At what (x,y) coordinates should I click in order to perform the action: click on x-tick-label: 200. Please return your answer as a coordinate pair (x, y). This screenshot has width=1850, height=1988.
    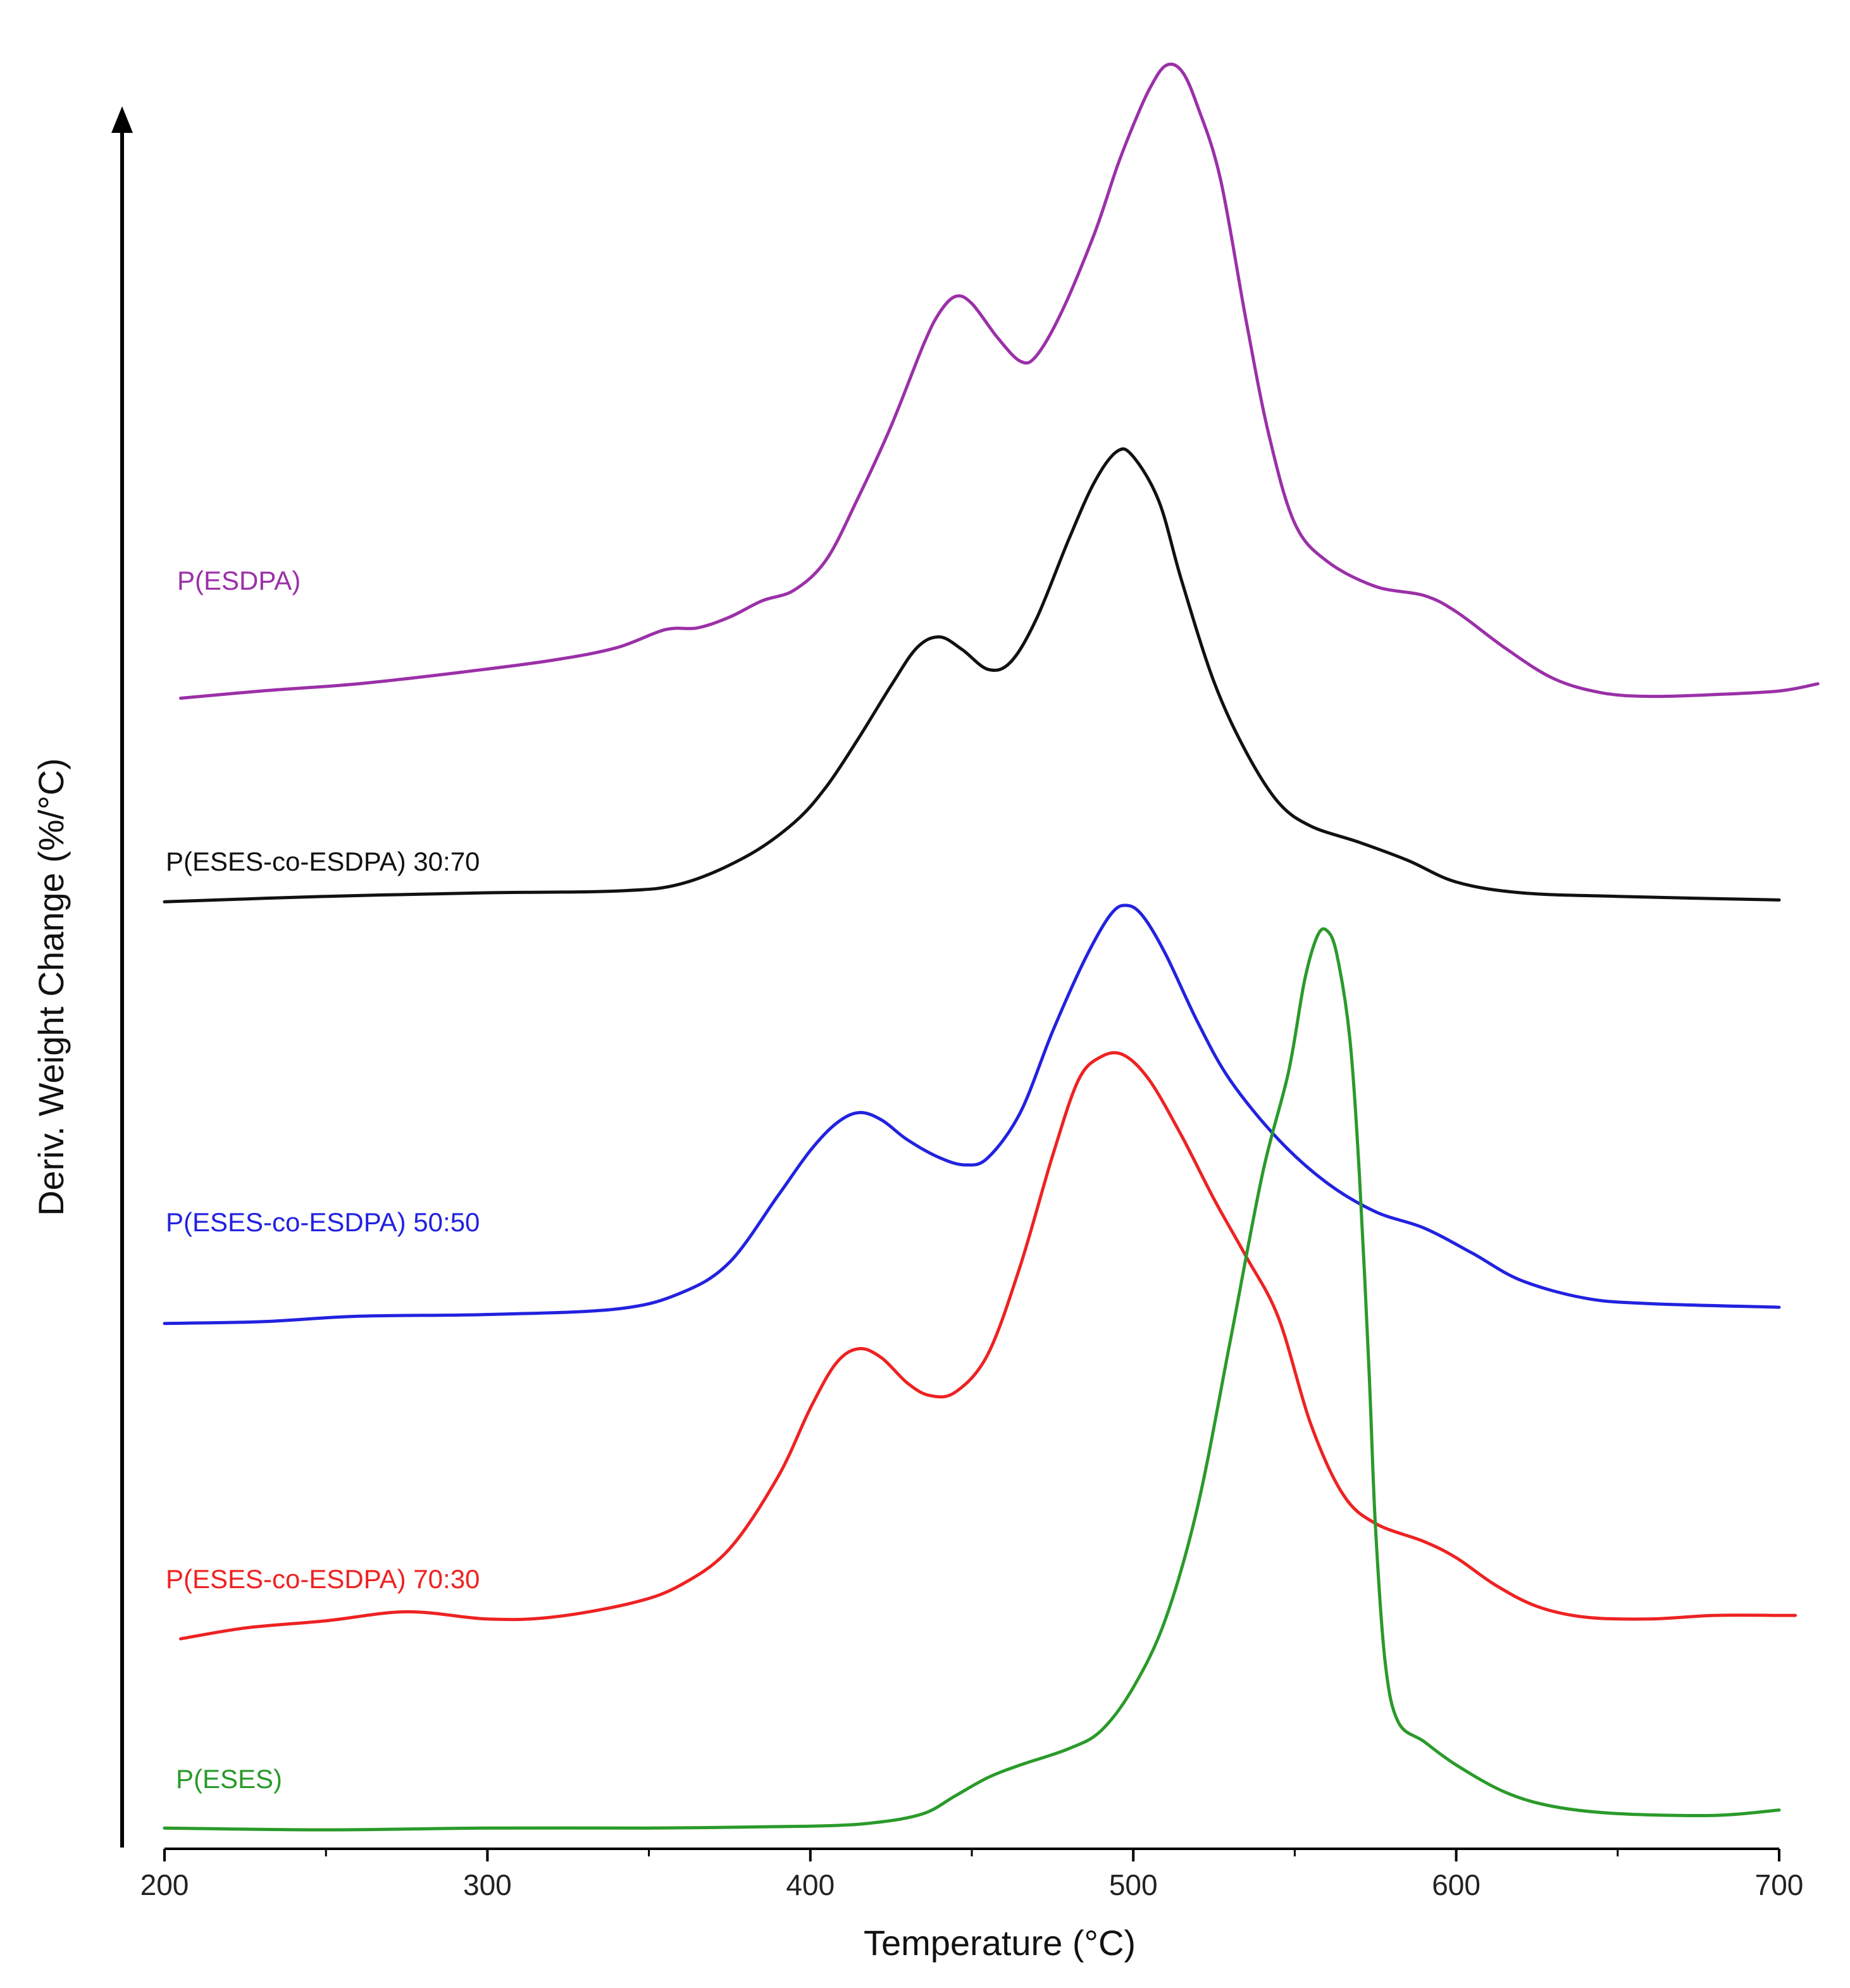
    Looking at the image, I should click on (165, 1884).